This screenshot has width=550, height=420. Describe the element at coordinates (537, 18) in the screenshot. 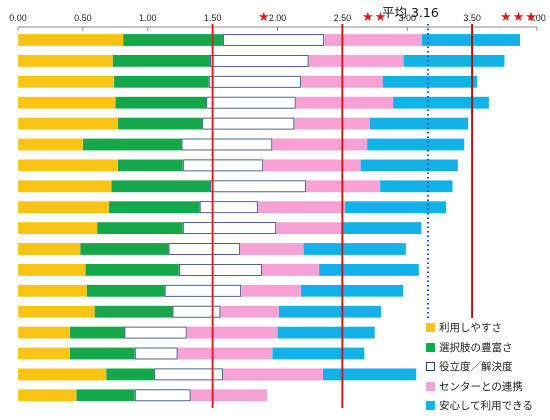

I see `x-tick-label: 4.00` at that location.